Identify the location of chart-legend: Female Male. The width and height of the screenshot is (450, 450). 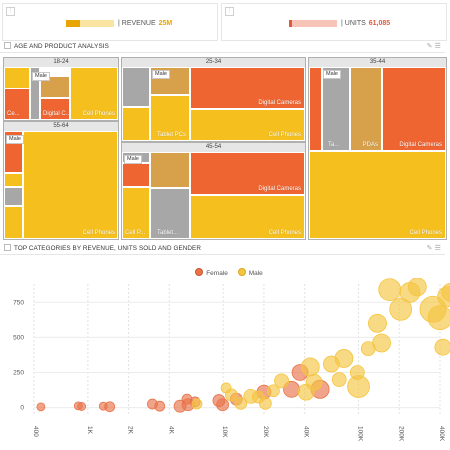
(225, 272).